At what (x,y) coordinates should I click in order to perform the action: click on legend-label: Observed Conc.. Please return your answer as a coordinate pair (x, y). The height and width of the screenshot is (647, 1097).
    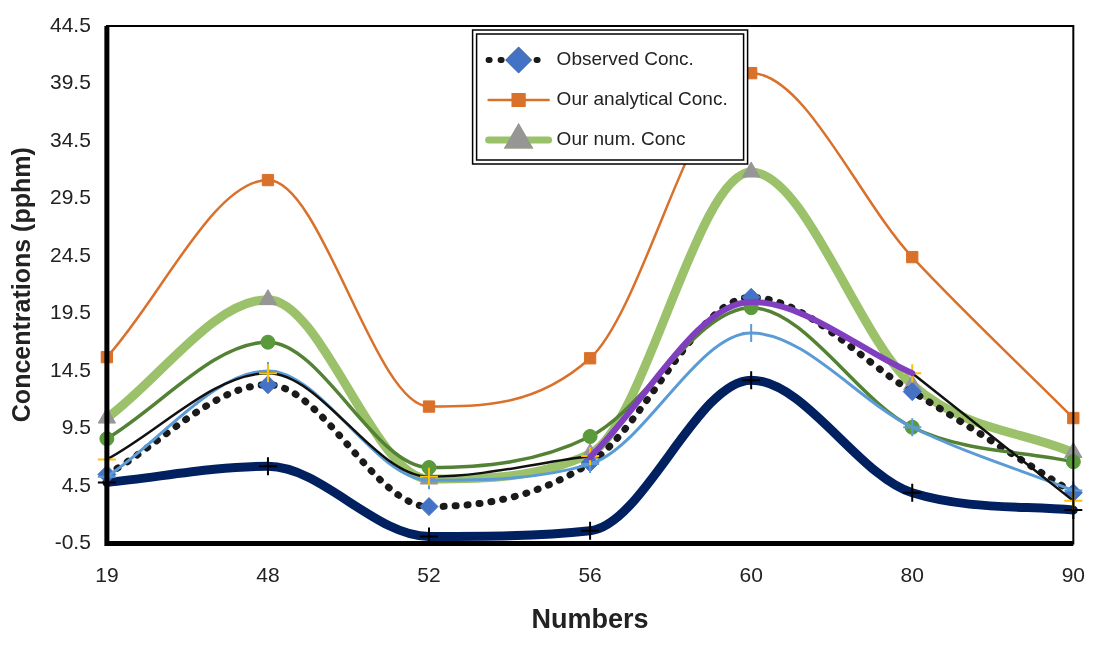
    Looking at the image, I should click on (625, 59).